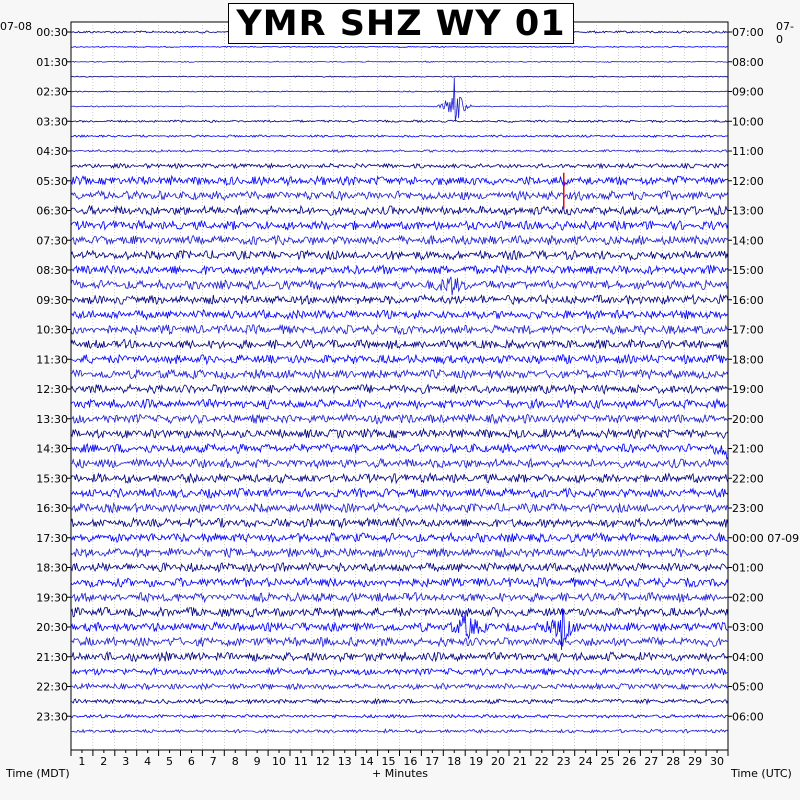 This screenshot has height=800, width=800. Describe the element at coordinates (52, 597) in the screenshot. I see `left-time-label: 19:30` at that location.